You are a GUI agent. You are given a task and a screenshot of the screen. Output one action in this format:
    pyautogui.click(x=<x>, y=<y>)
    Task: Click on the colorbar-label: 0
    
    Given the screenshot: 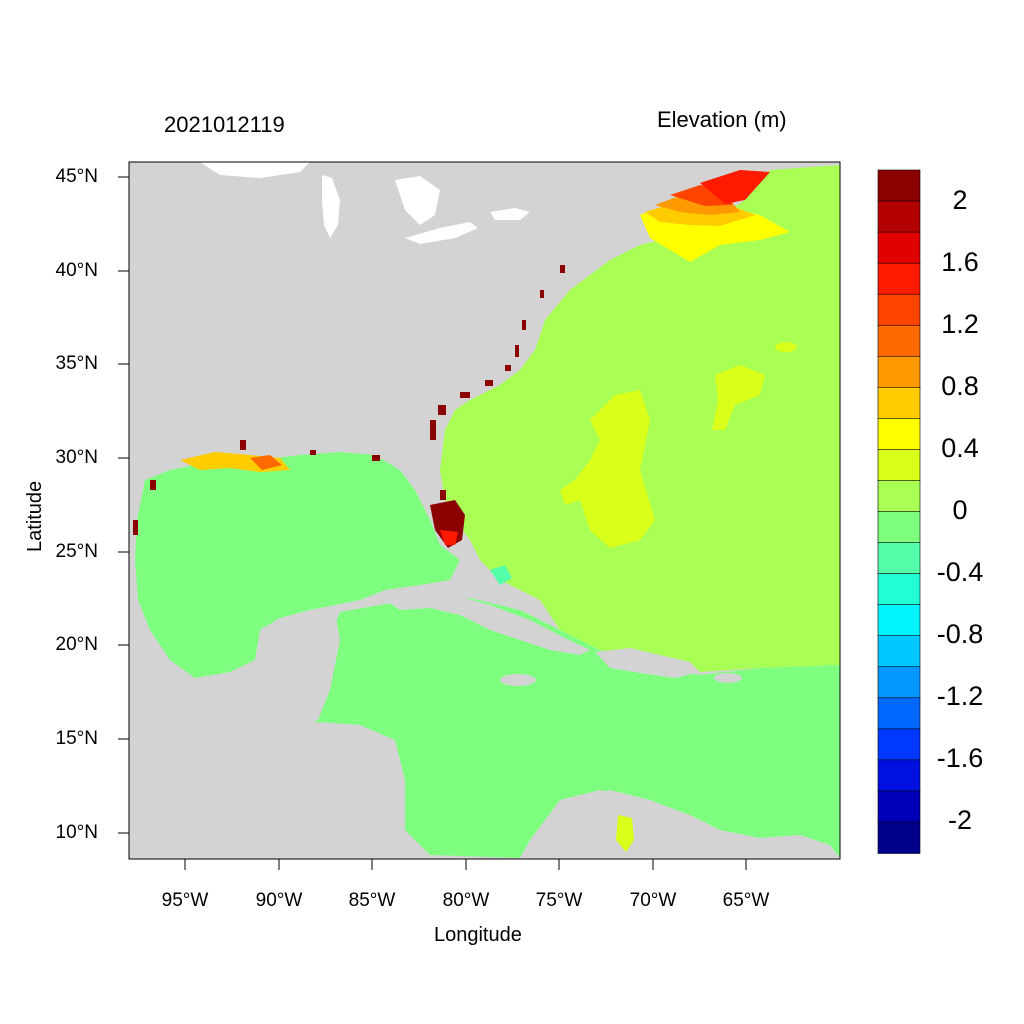 What is the action you would take?
    pyautogui.click(x=960, y=510)
    